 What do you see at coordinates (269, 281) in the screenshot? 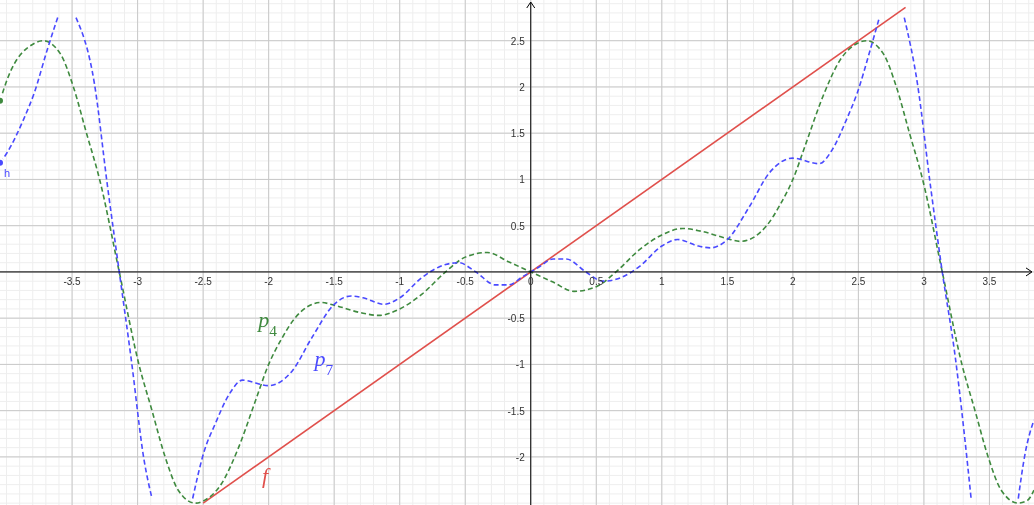
I see `x-tick-label: -2` at bounding box center [269, 281].